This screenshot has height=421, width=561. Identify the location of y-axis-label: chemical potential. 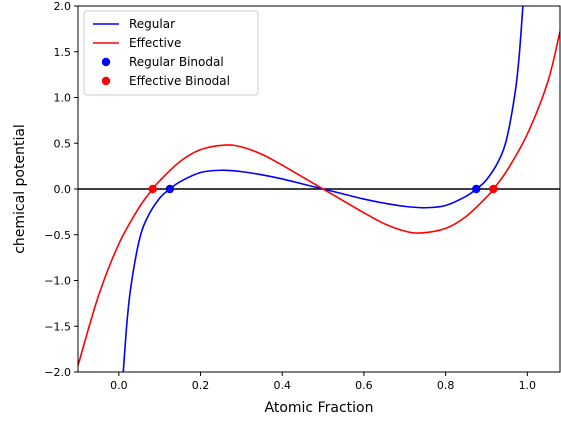
(20, 189).